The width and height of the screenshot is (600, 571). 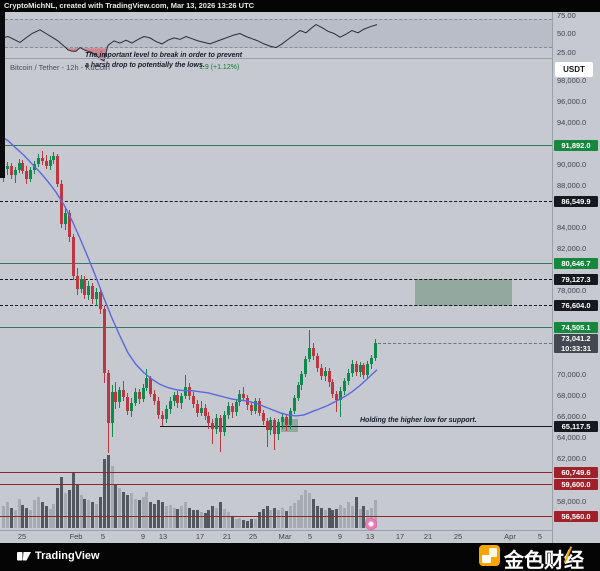 What do you see at coordinates (576, 306) in the screenshot?
I see `price-level-label: 76,604.0` at bounding box center [576, 306].